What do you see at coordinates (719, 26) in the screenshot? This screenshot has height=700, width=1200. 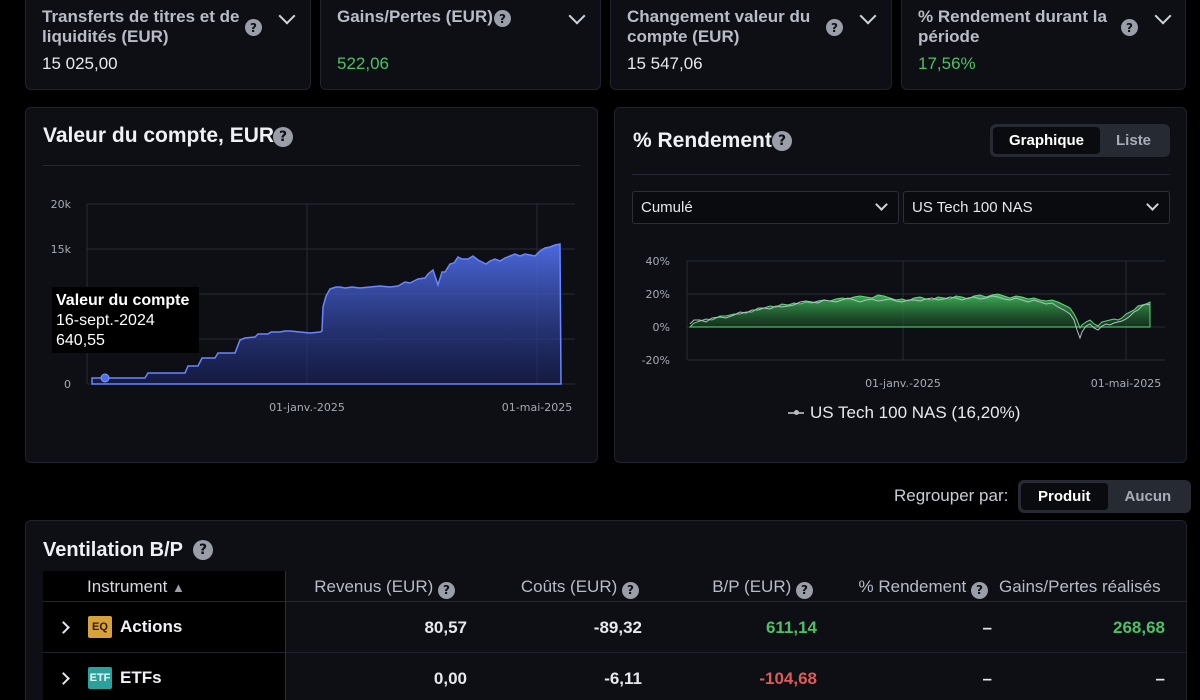 I see `stat-label: Changement valeur du compte (EUR)` at bounding box center [719, 26].